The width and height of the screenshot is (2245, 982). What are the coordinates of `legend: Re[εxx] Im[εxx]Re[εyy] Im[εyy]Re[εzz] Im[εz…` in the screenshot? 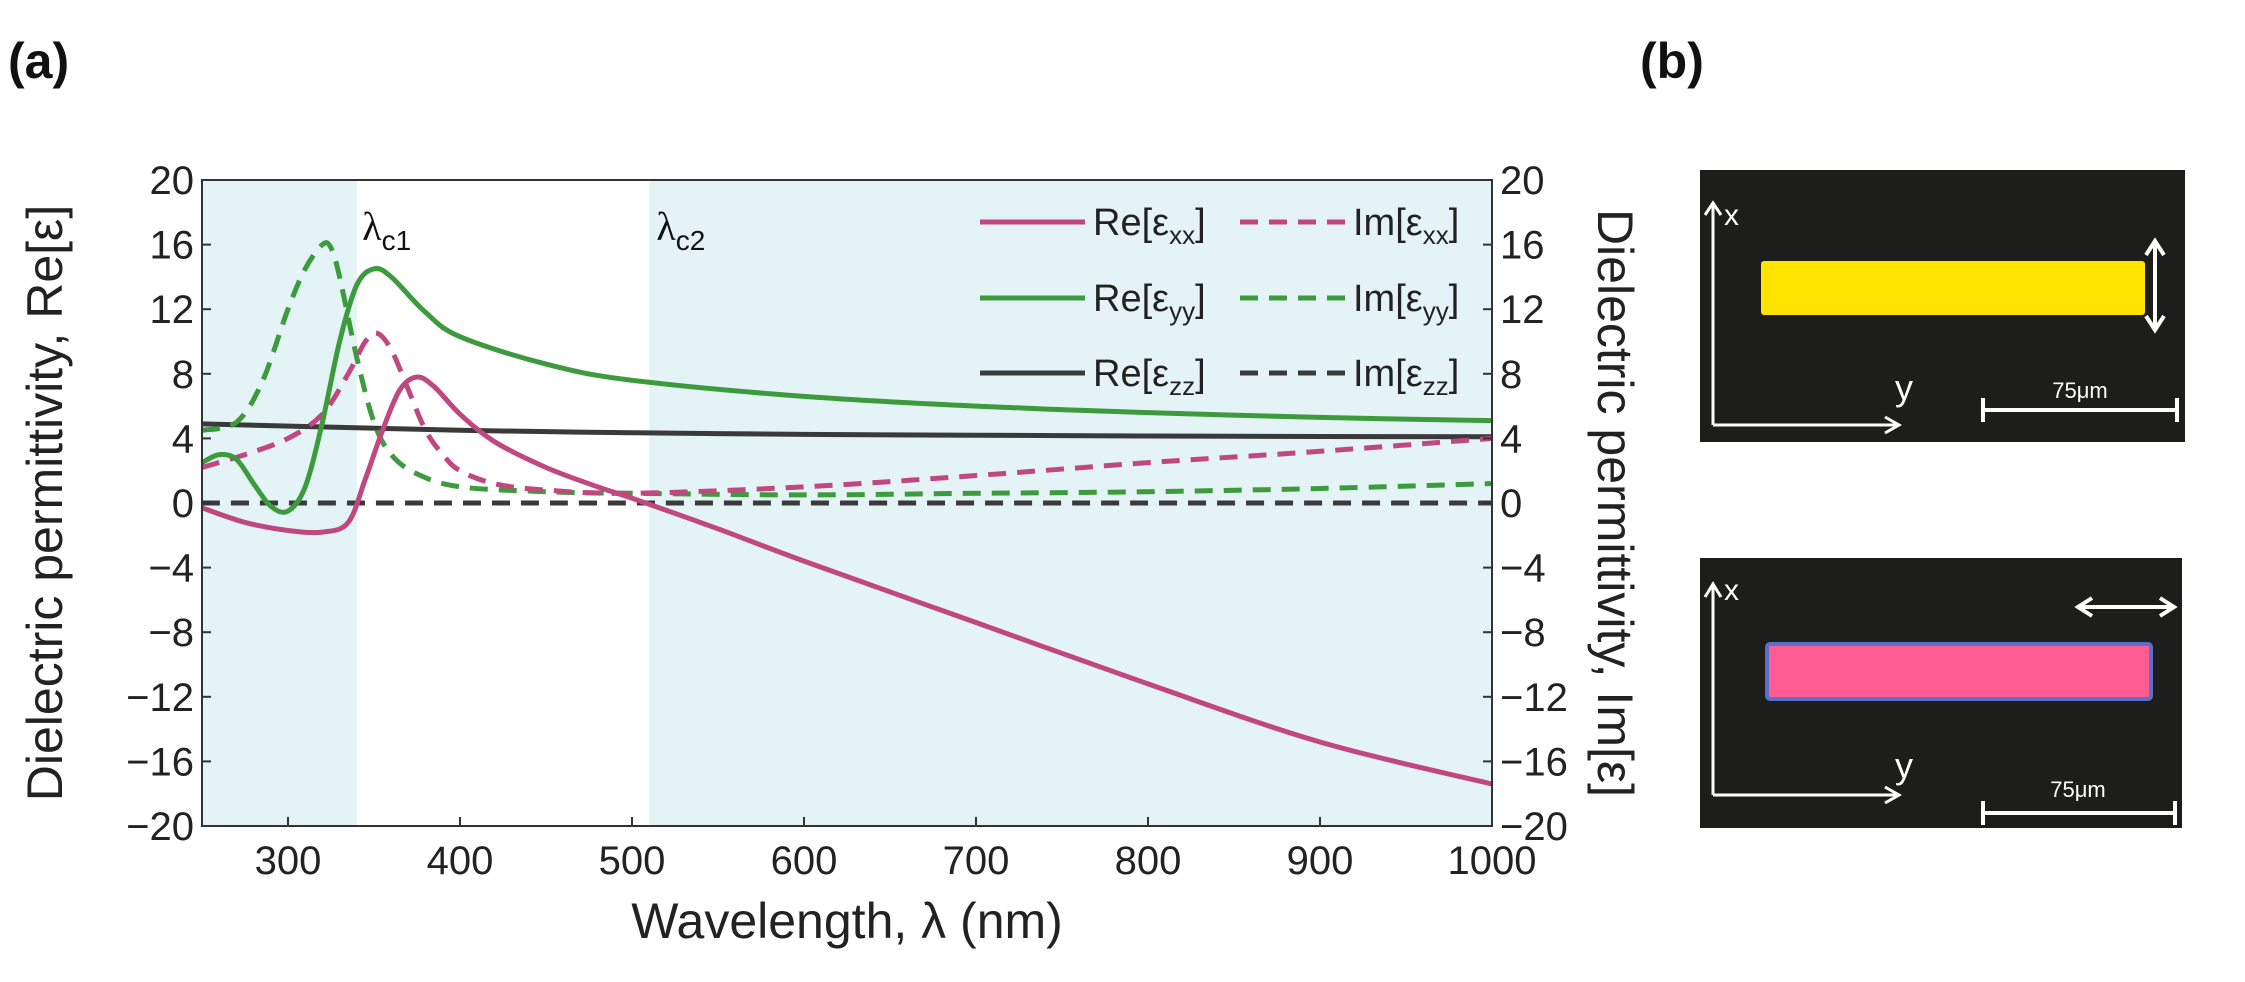 It's located at (1219, 301).